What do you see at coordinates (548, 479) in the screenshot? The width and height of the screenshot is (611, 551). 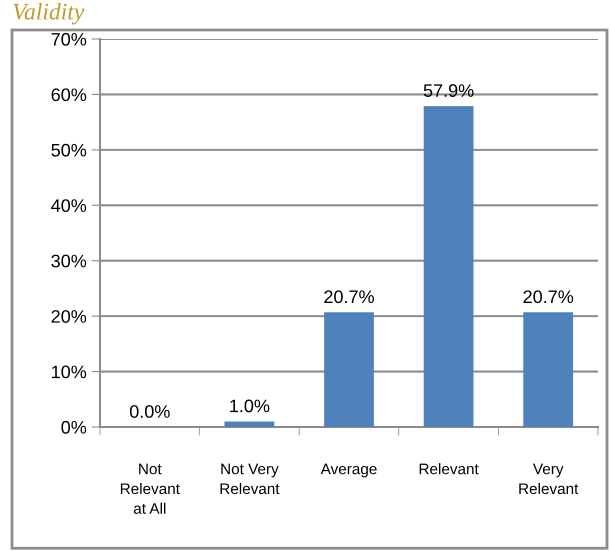 I see `x-tick-label: Very Relevant` at bounding box center [548, 479].